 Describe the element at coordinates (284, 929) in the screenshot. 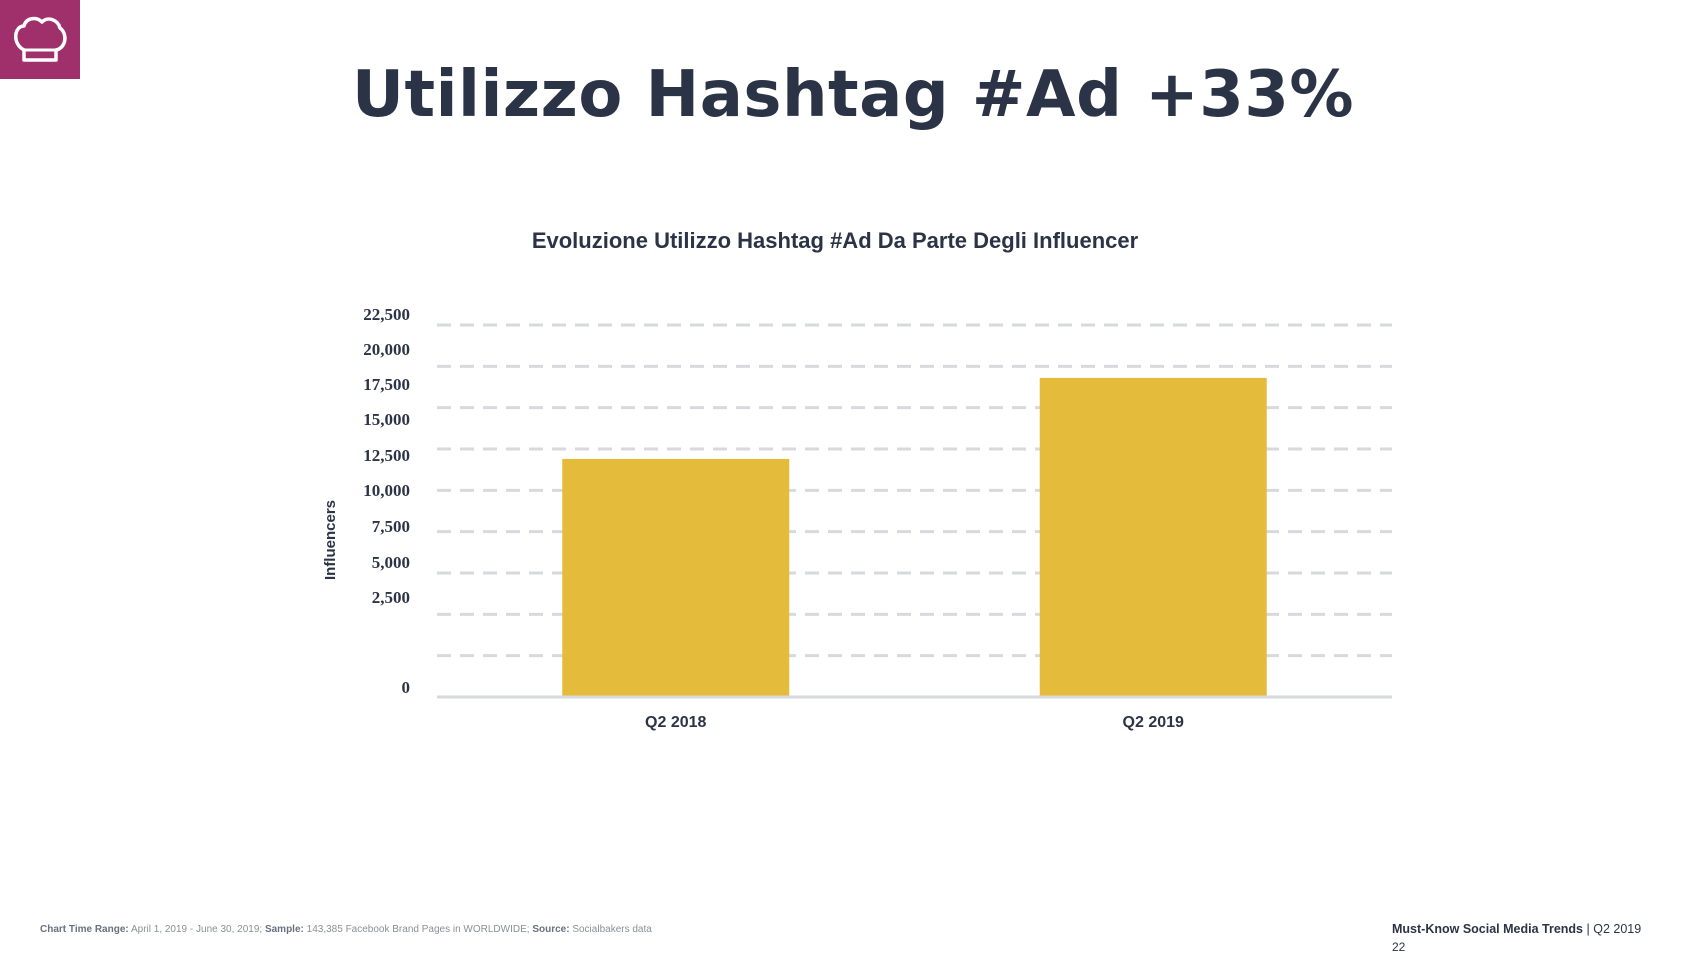

I see `sample-label: Sample:` at that location.